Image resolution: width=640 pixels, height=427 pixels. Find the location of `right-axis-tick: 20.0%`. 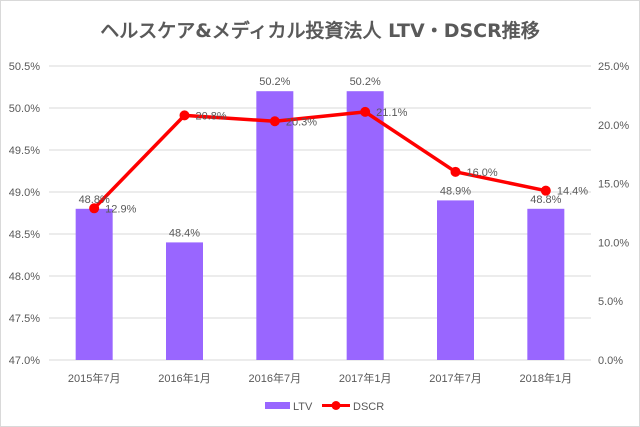

right-axis-tick: 20.0% is located at coordinates (613, 126).